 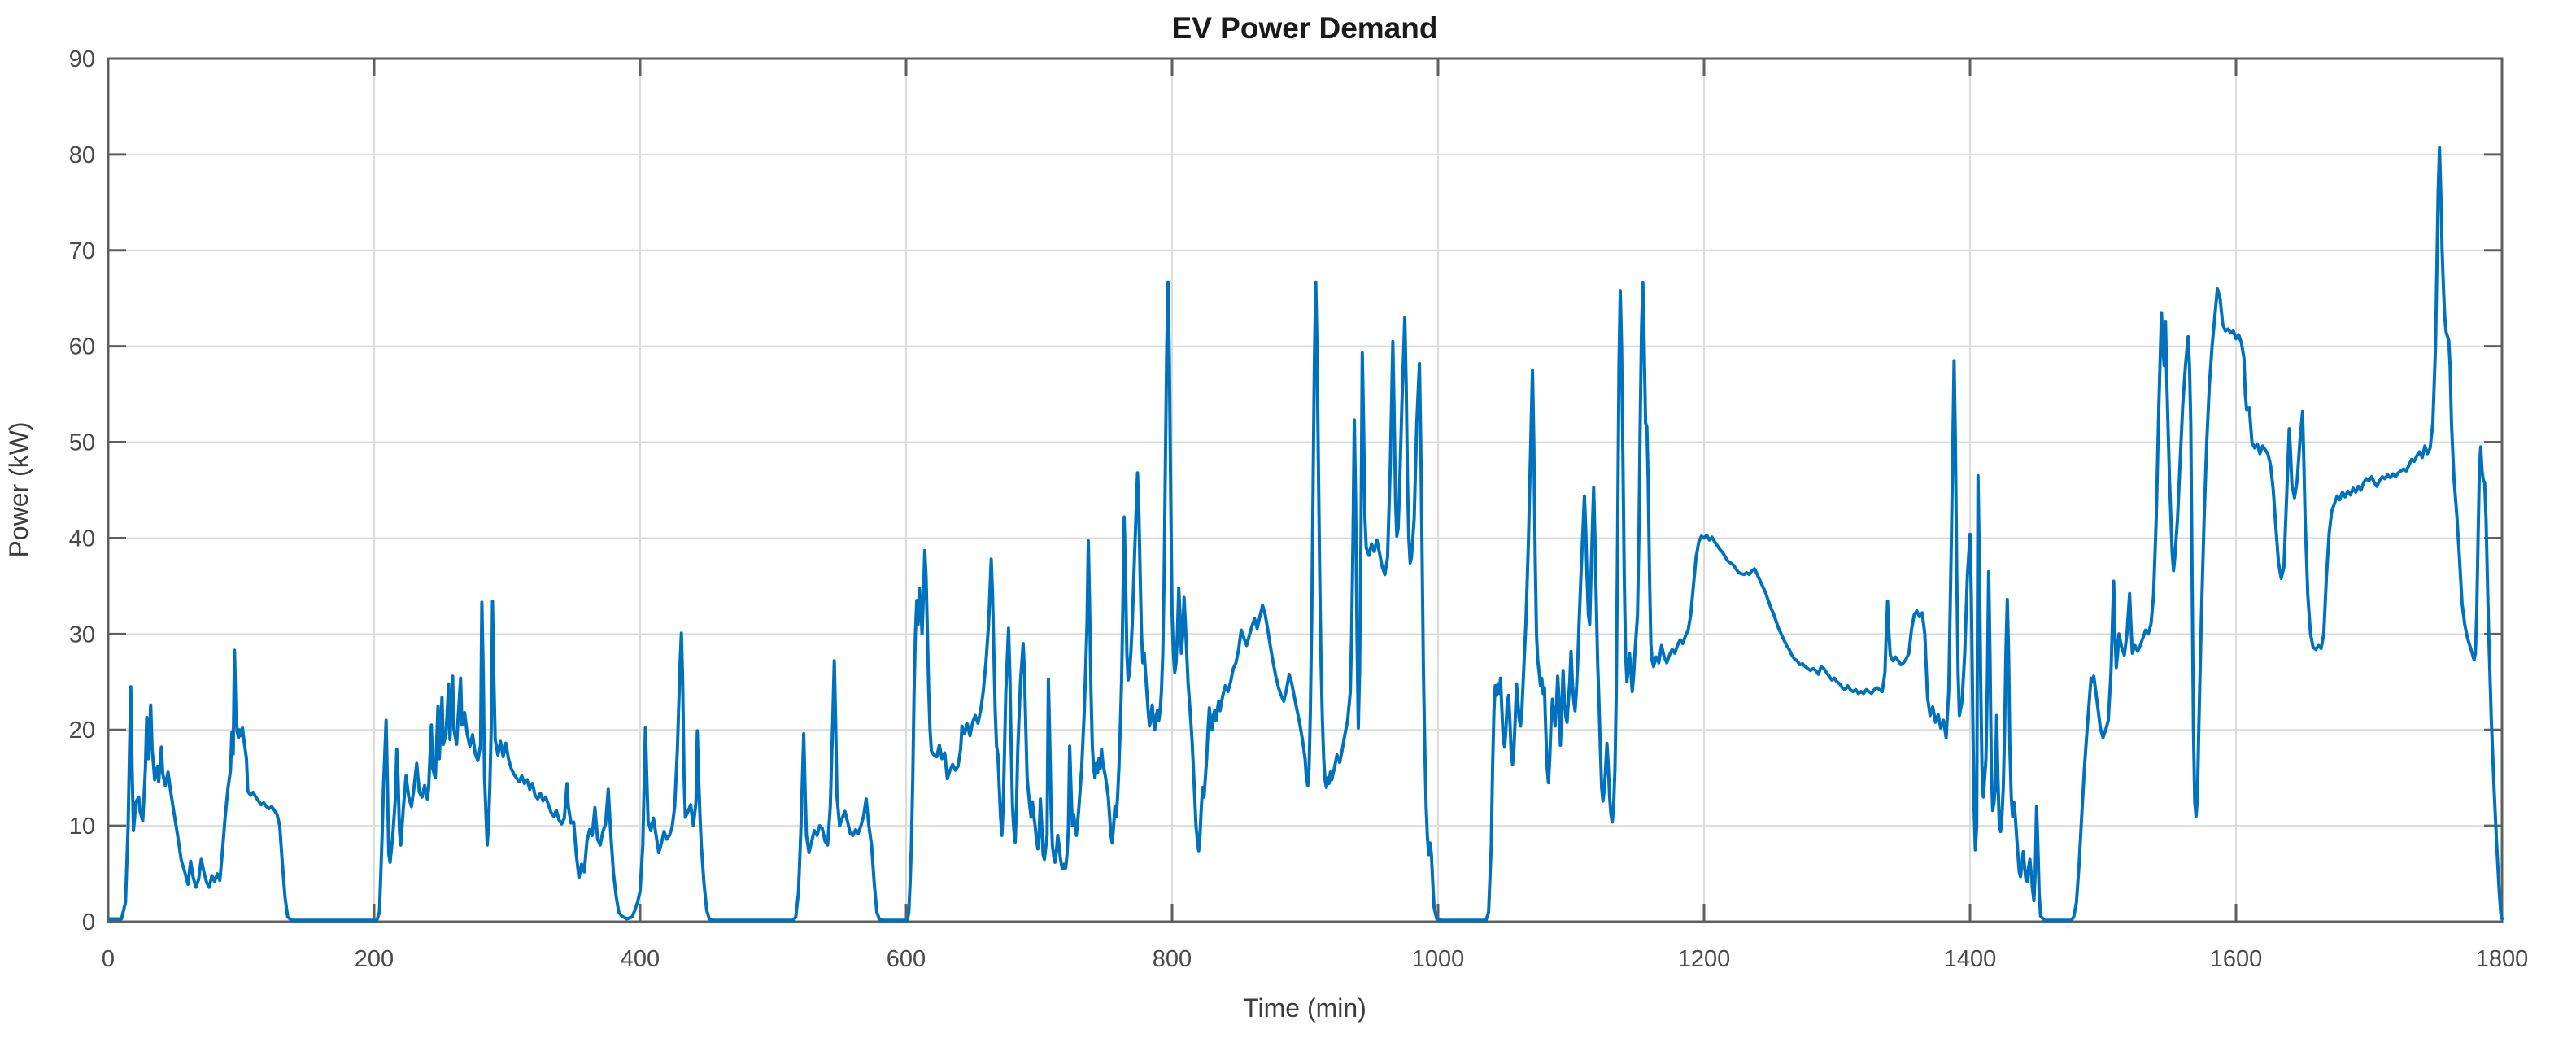 What do you see at coordinates (1305, 28) in the screenshot?
I see `chart-title: EV Power Demand` at bounding box center [1305, 28].